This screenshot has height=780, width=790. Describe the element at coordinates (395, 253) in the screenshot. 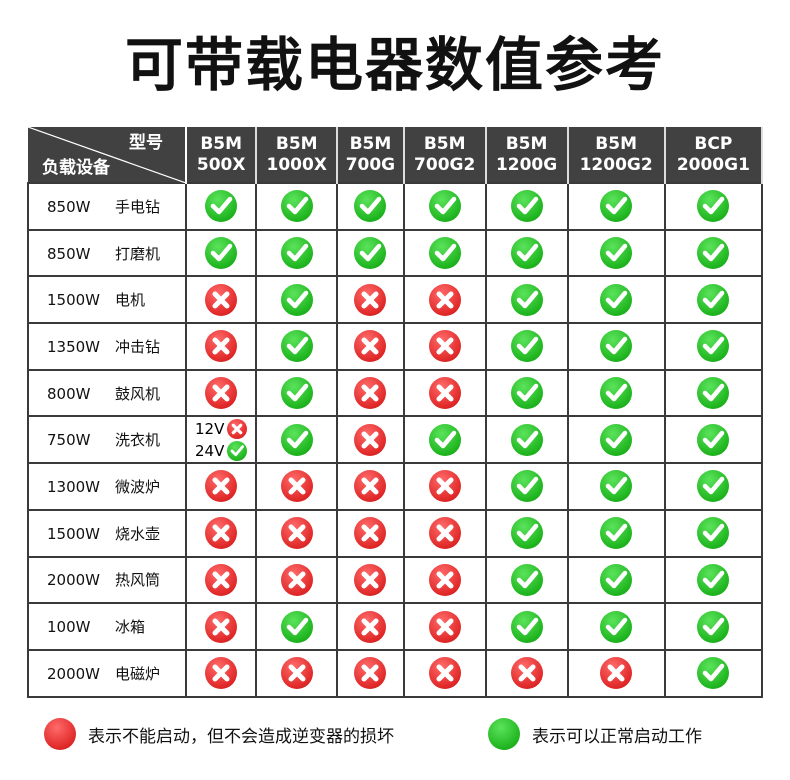

I see `table-row: 850W 打磨机` at that location.